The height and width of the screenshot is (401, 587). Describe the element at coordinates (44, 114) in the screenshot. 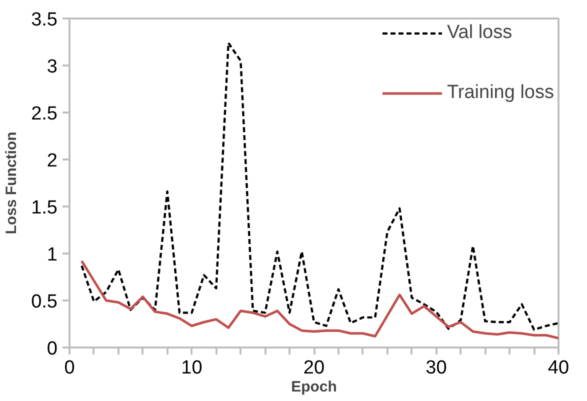

I see `y-tick-label: 2.5` at that location.